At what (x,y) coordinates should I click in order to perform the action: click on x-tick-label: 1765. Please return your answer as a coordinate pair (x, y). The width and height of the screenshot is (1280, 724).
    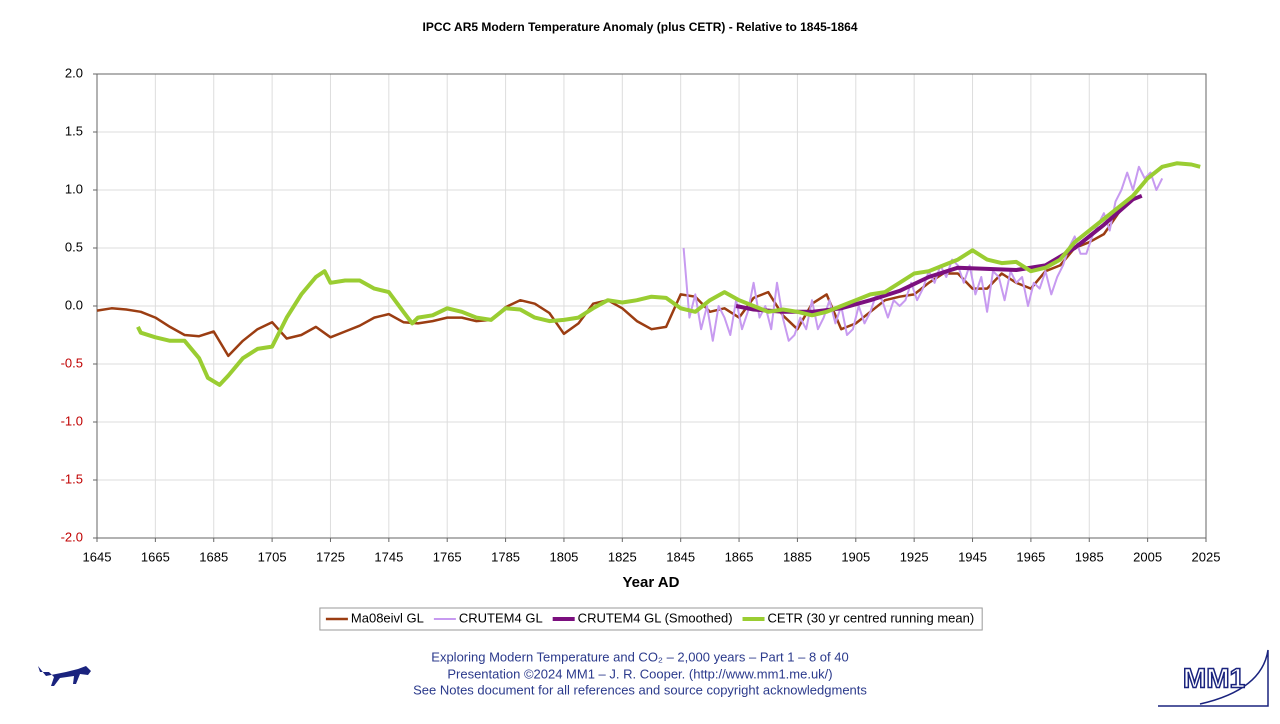
    Looking at the image, I should click on (447, 556).